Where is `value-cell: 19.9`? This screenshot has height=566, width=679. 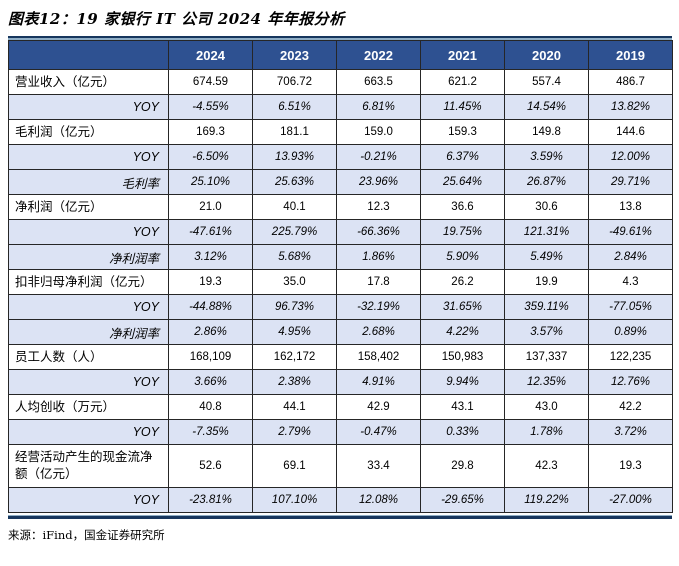
value-cell: 19.9 is located at coordinates (546, 282).